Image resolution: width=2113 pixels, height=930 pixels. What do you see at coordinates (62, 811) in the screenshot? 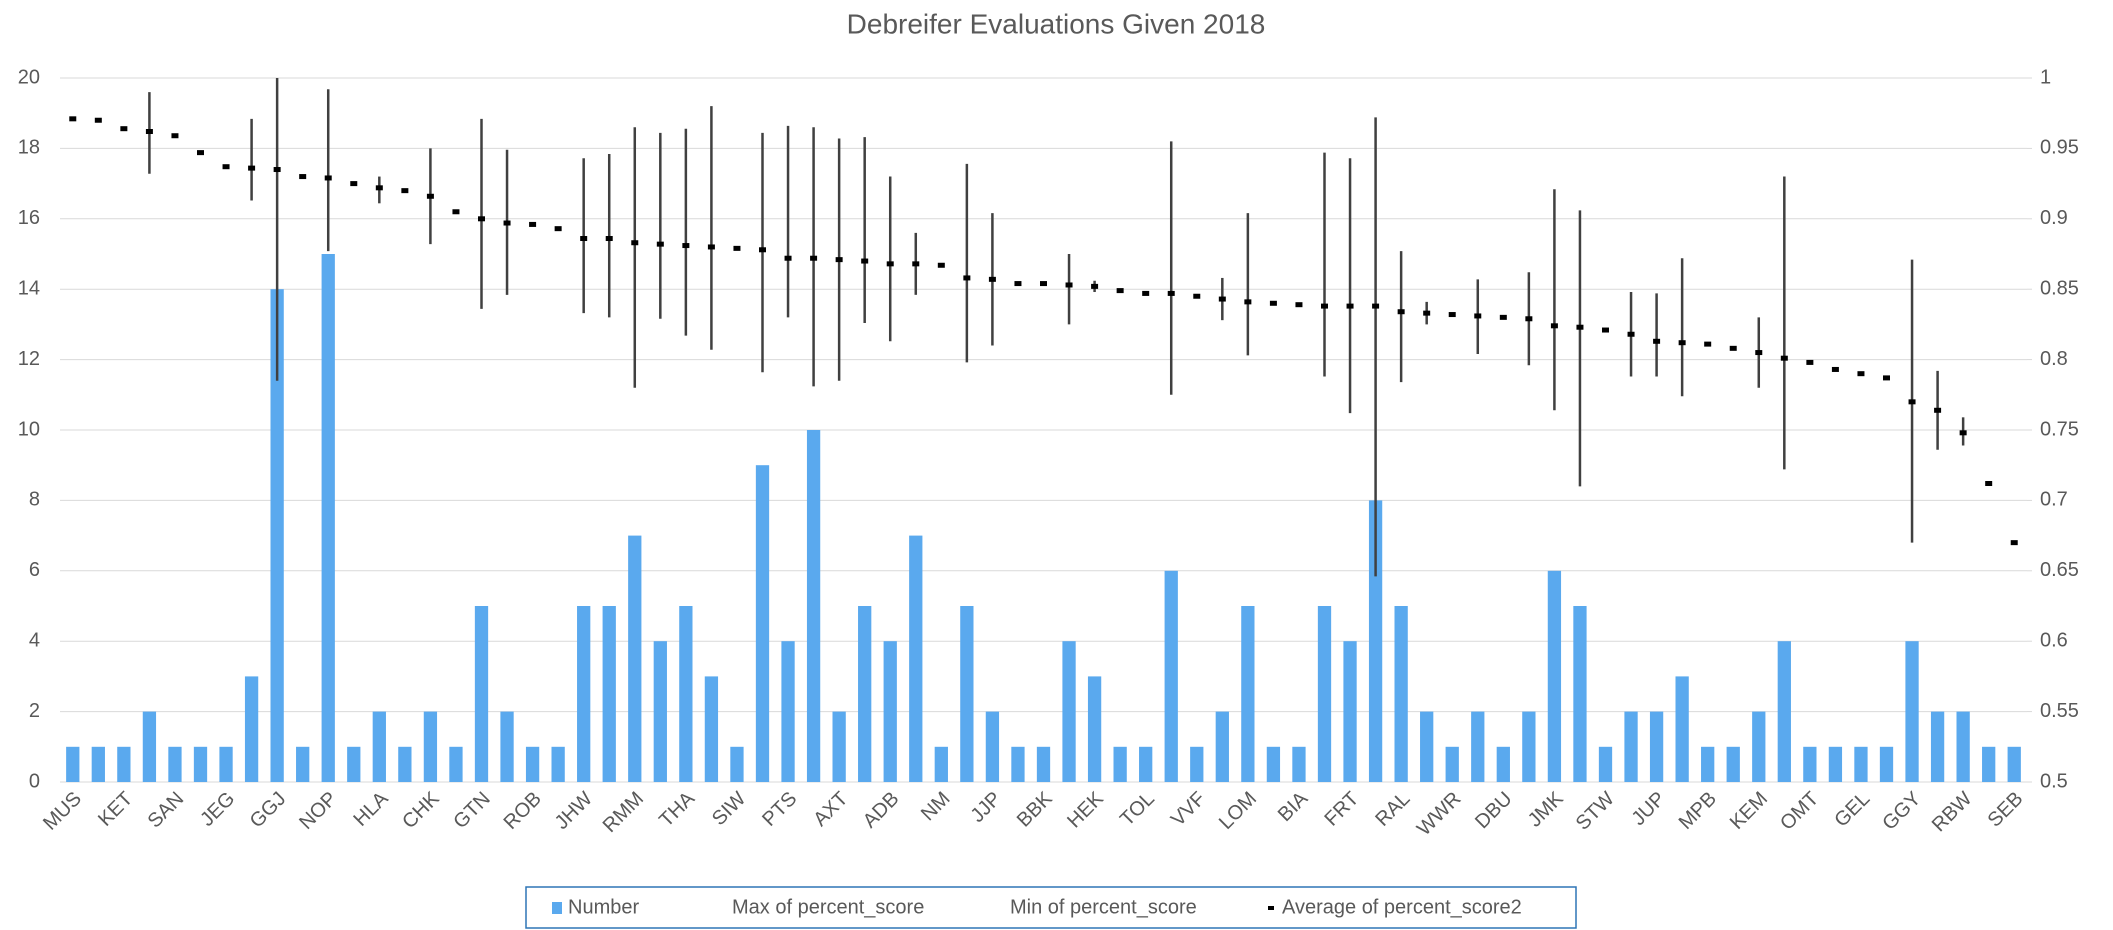
I see `x-tick-label: MUS` at bounding box center [62, 811].